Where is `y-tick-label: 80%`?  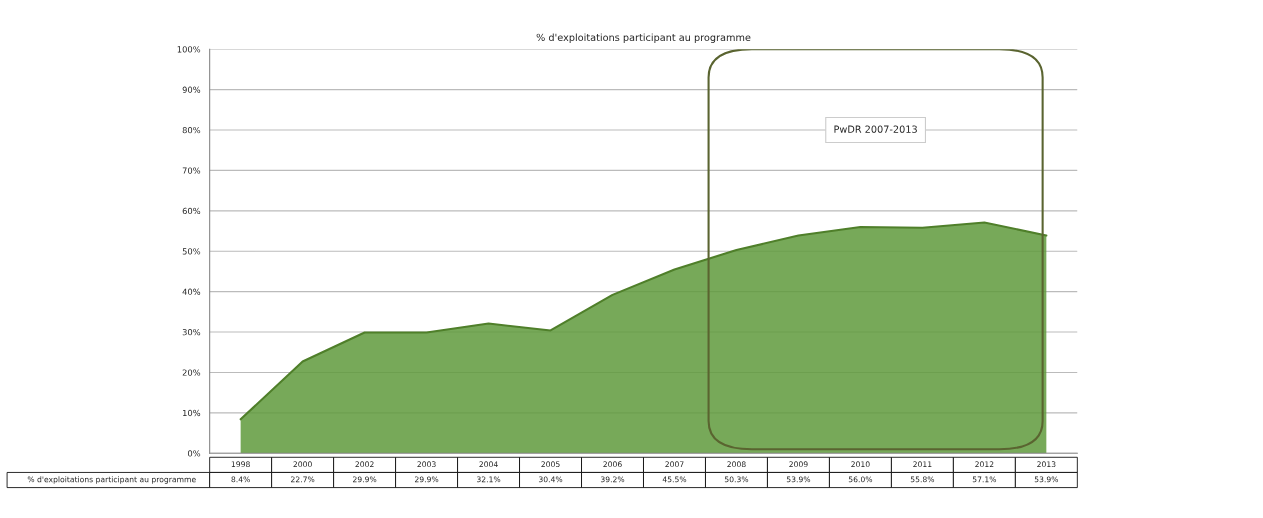
y-tick-label: 80% is located at coordinates (191, 130).